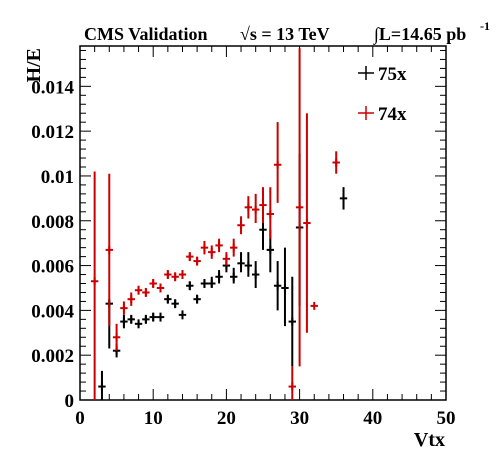  What do you see at coordinates (146, 34) in the screenshot?
I see `chart-title: CMS Validation` at bounding box center [146, 34].